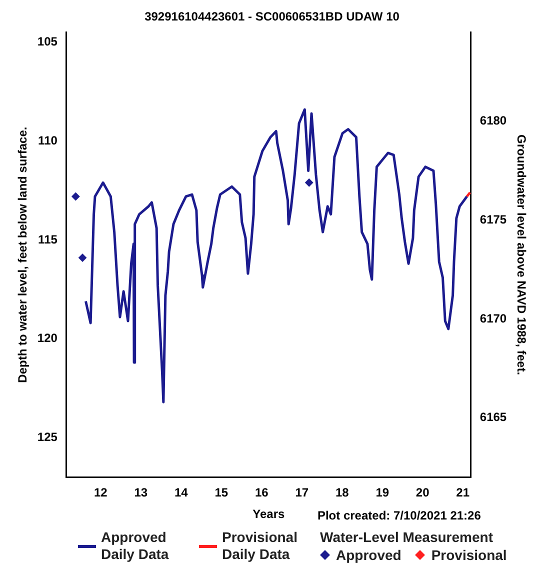 This screenshot has height=573, width=546. What do you see at coordinates (135, 546) in the screenshot?
I see `legend-label: Approved Daily Data` at bounding box center [135, 546].